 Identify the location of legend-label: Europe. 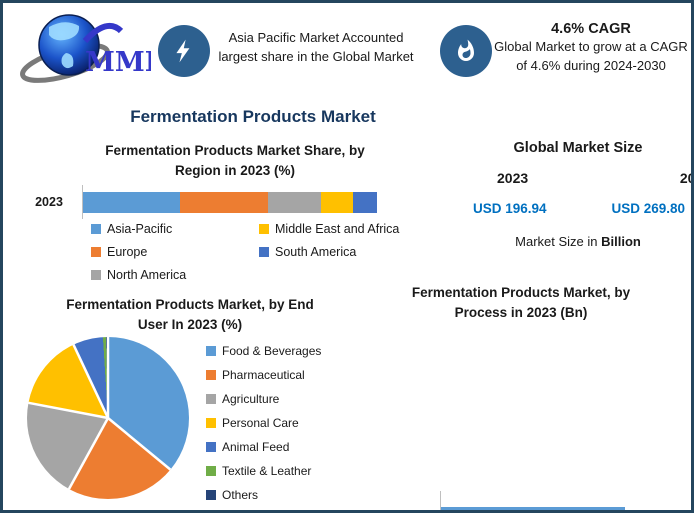
(127, 251).